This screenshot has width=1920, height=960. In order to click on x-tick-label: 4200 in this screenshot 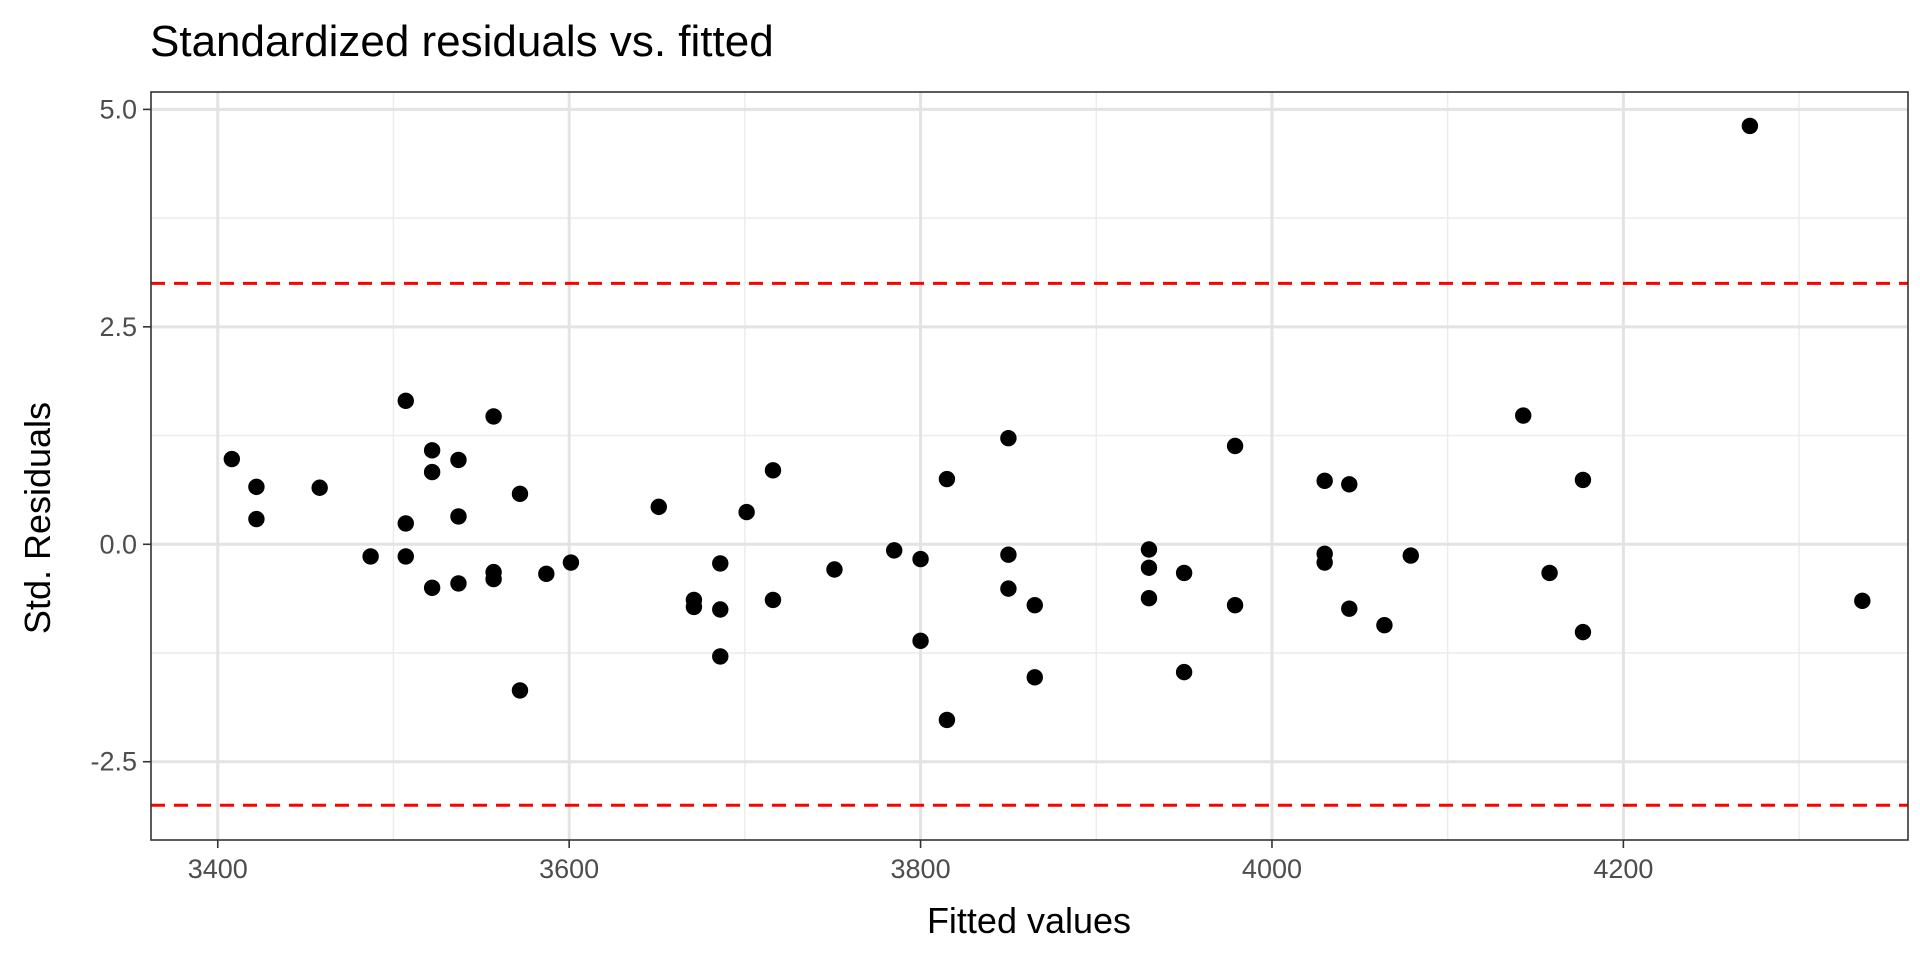, I will do `click(1623, 869)`.